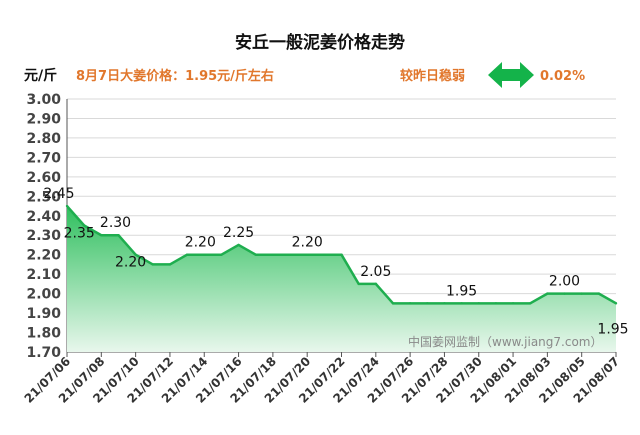 This screenshot has width=640, height=435. Describe the element at coordinates (175, 76) in the screenshot. I see `price-note: 8月7日大姜价格：1.95元/斤左右` at that location.